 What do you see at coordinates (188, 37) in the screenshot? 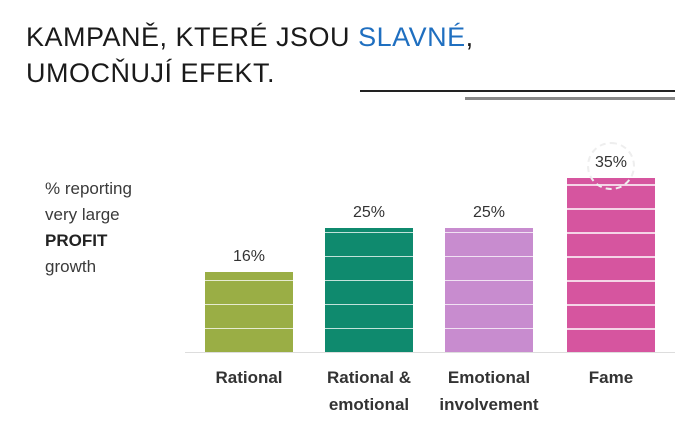
I see `title-text: KAMPANĚ, KTERÉ JSOU` at bounding box center [188, 37].